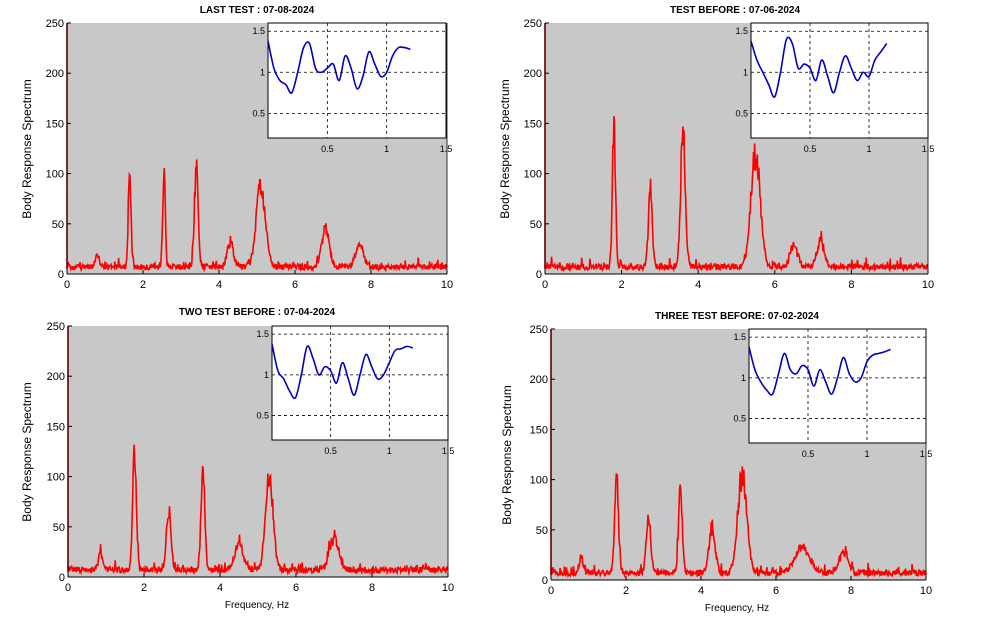 This screenshot has height=624, width=990. Describe the element at coordinates (257, 10) in the screenshot. I see `chart-title: LAST TEST : 07-08-2024` at that location.